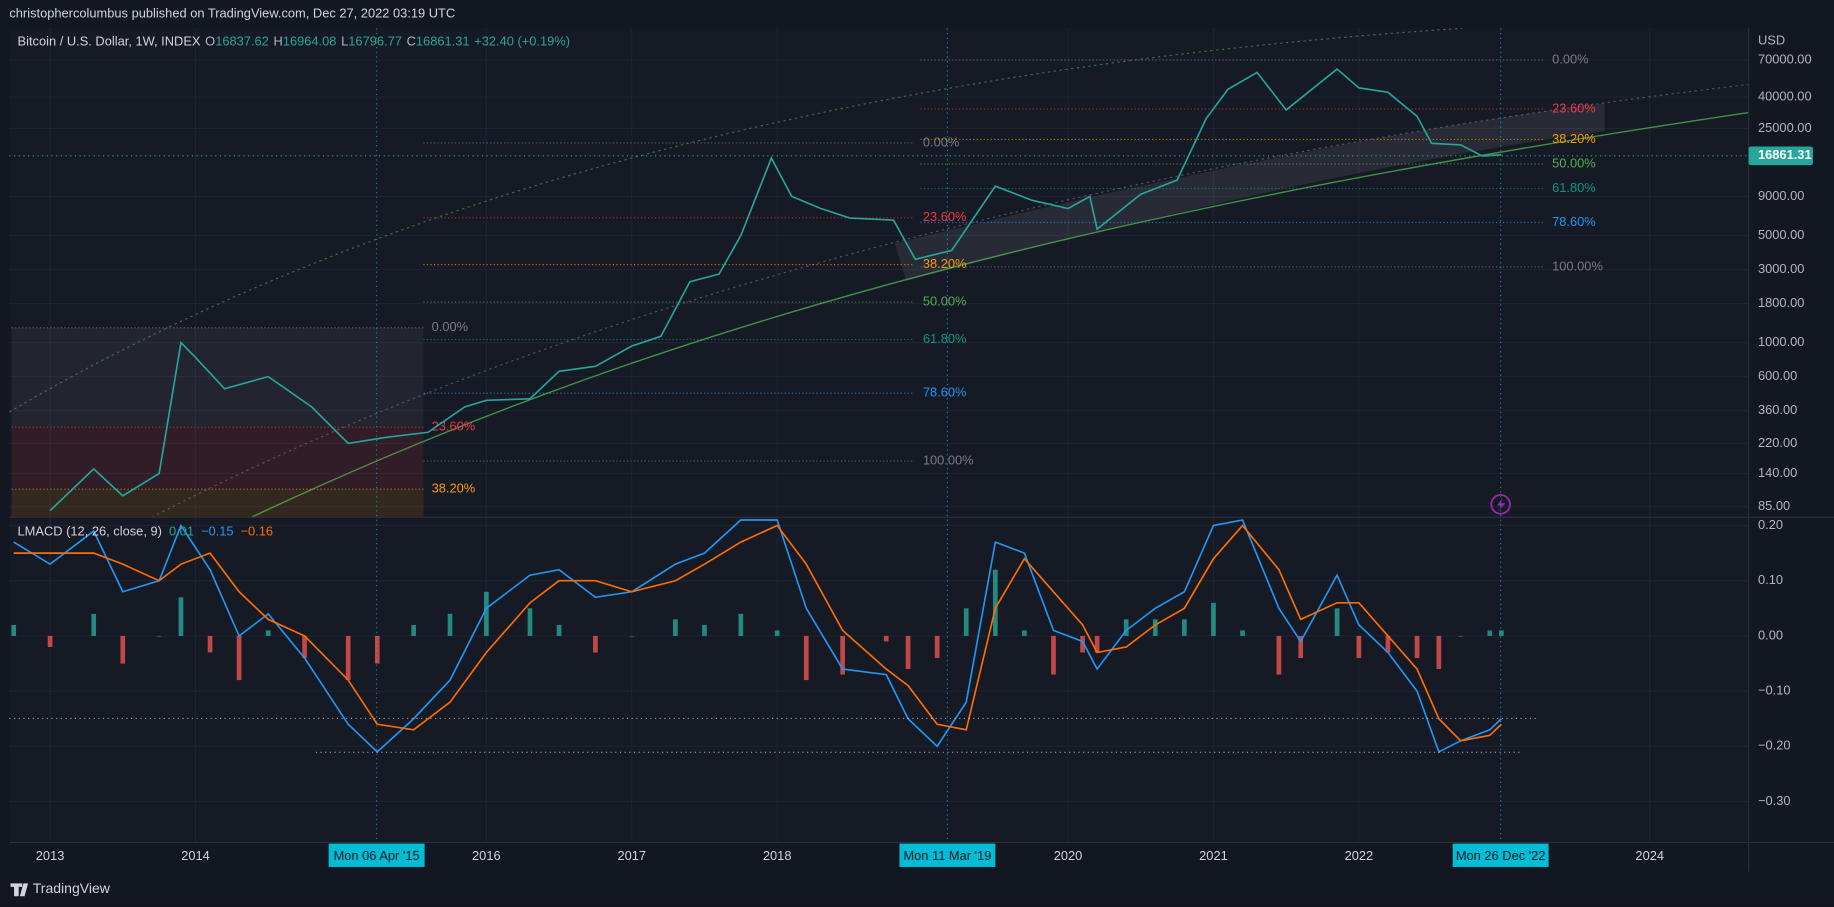  I want to click on x-tick-label: 2016, so click(486, 855).